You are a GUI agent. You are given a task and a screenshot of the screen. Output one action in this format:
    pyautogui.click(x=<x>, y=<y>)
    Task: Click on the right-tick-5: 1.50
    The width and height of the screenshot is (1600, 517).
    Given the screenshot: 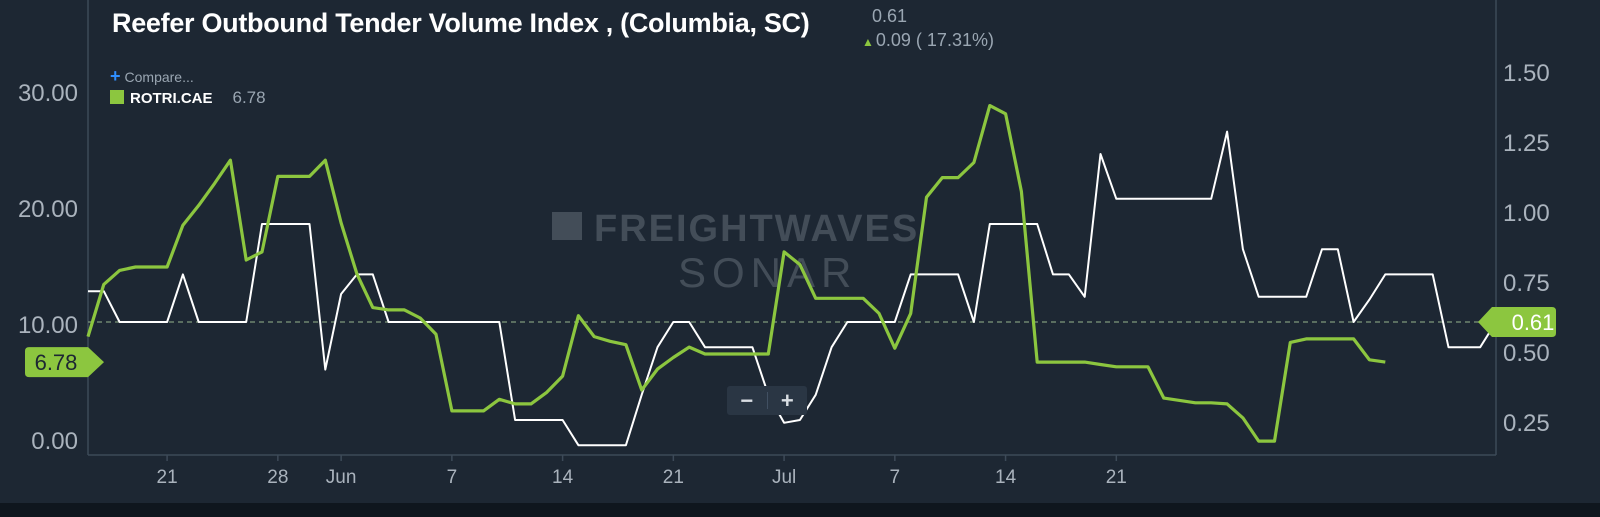 What is the action you would take?
    pyautogui.click(x=1526, y=73)
    